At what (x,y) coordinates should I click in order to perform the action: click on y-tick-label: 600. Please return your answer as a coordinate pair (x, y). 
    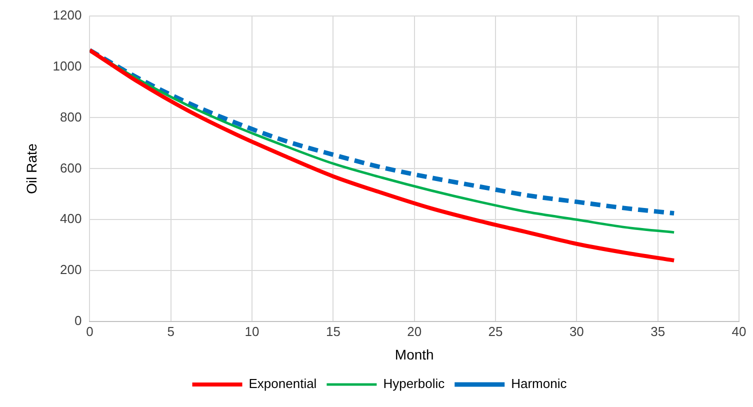
    Looking at the image, I should click on (71, 168).